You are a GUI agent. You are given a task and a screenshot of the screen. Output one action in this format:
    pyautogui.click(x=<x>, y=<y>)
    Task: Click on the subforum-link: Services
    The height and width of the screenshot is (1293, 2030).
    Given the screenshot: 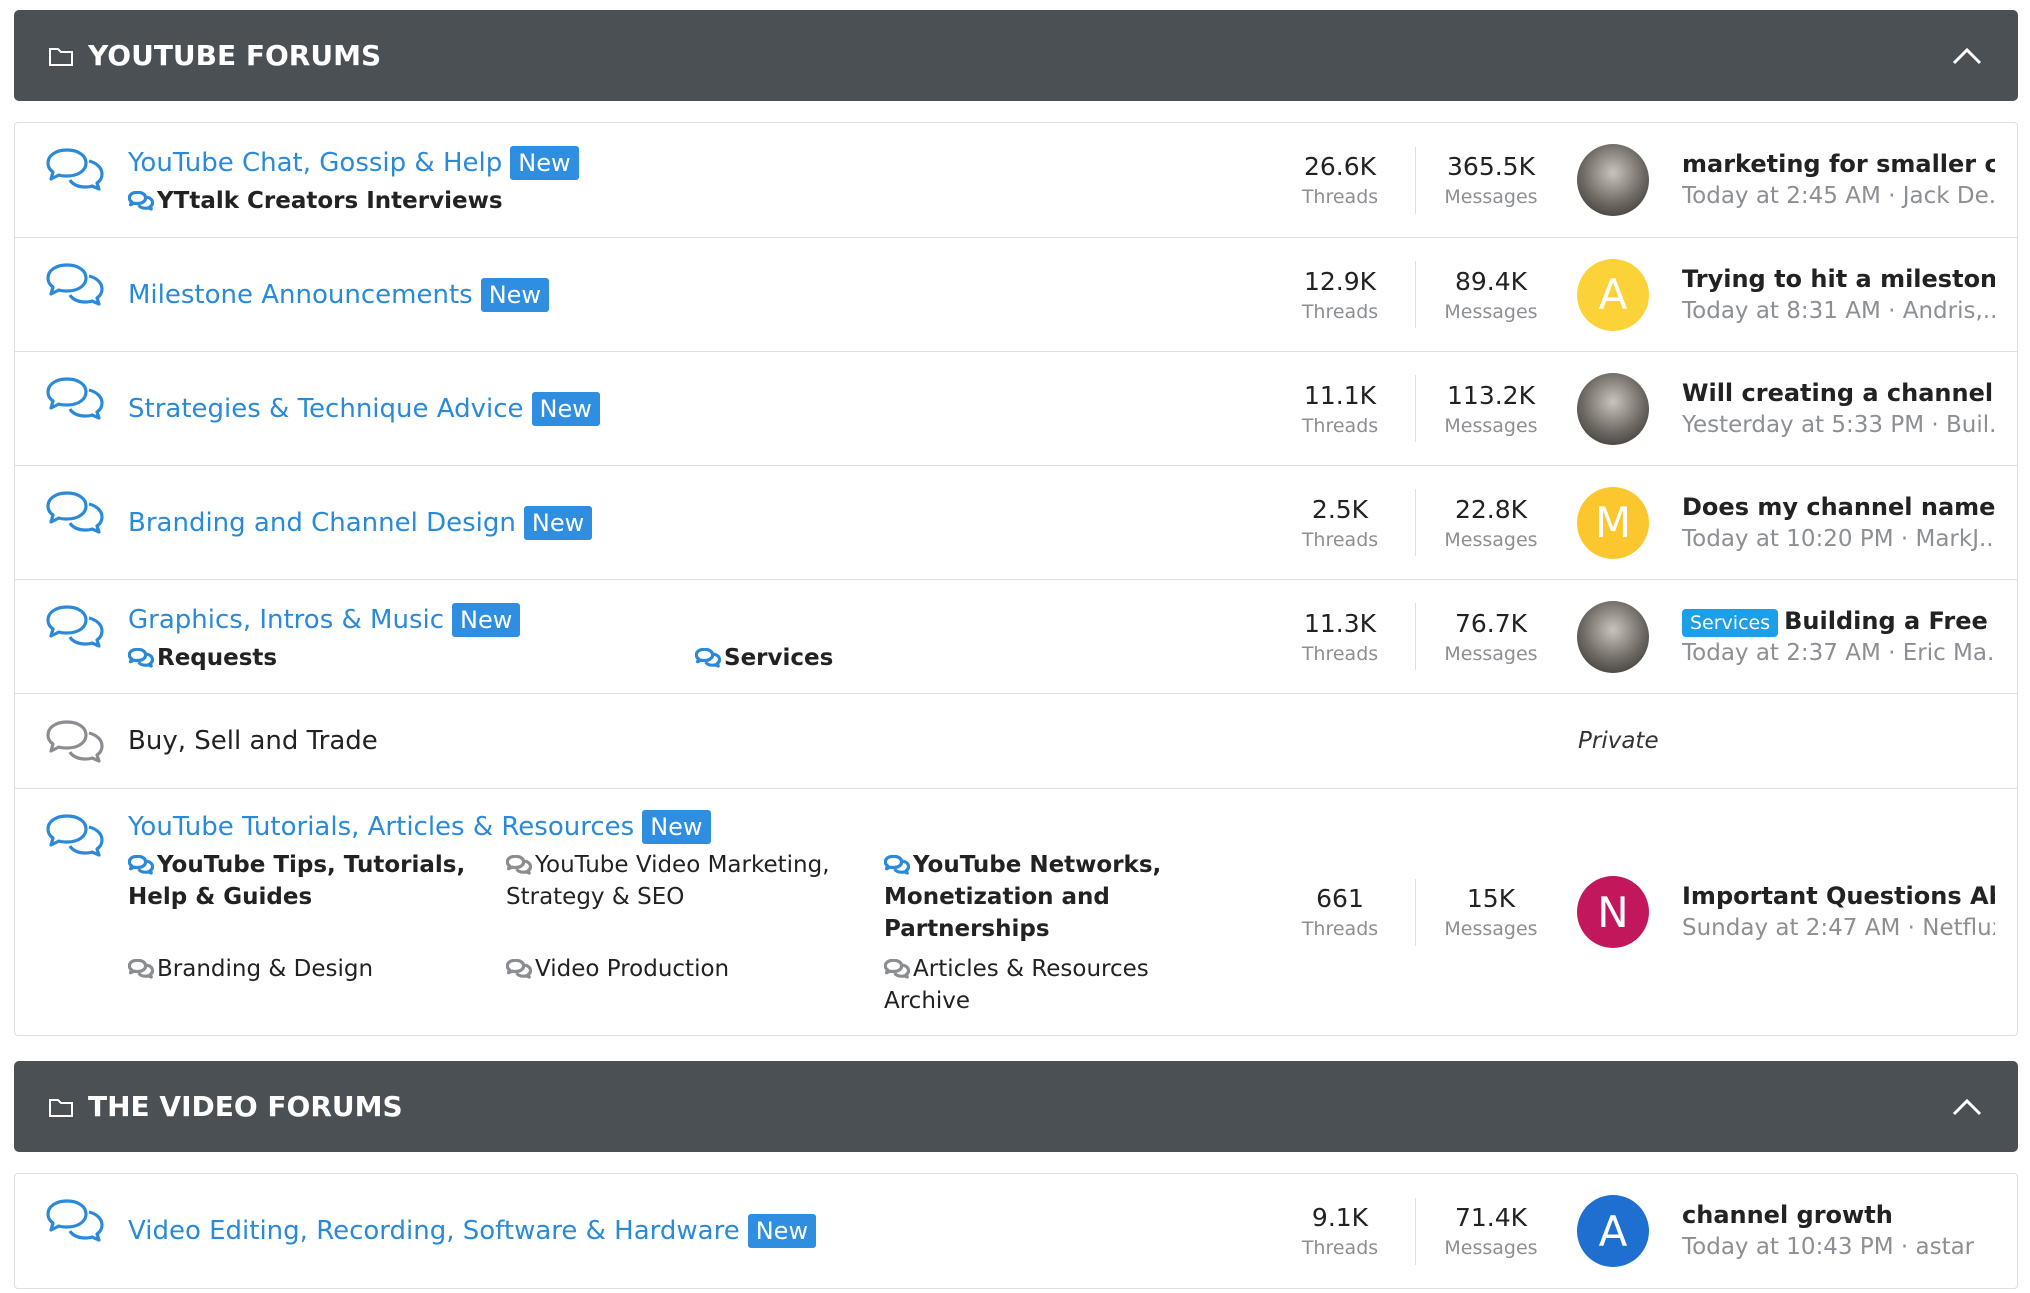 What is the action you would take?
    pyautogui.click(x=978, y=658)
    